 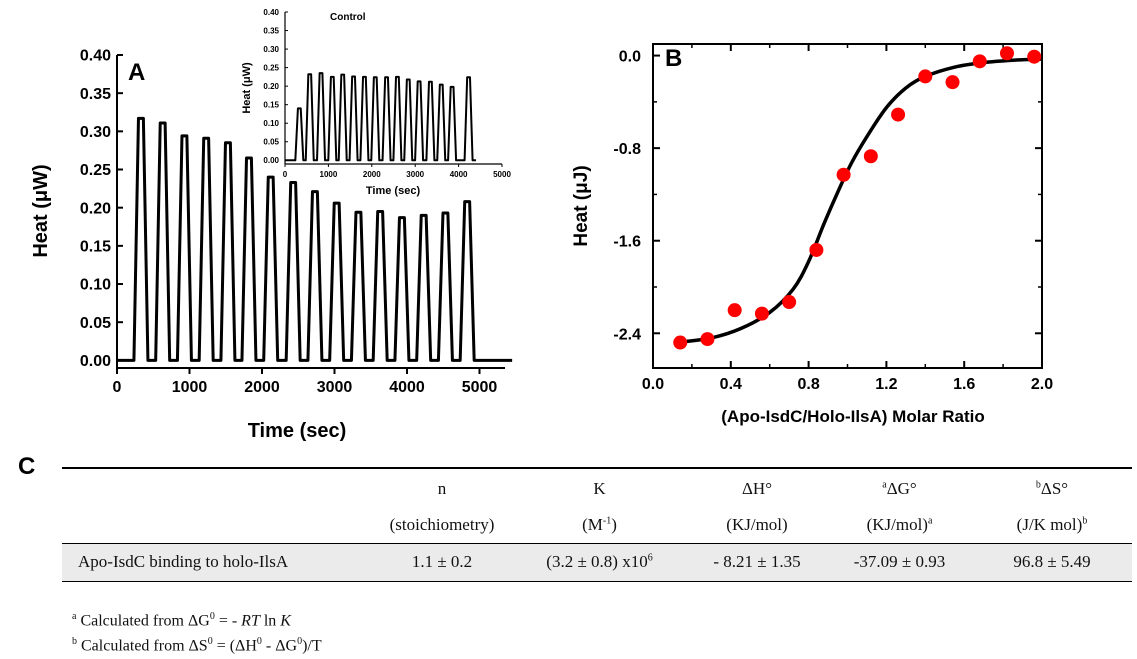 What do you see at coordinates (1085, 521) in the screenshot?
I see `header-ds-unit-sup: b` at bounding box center [1085, 521].